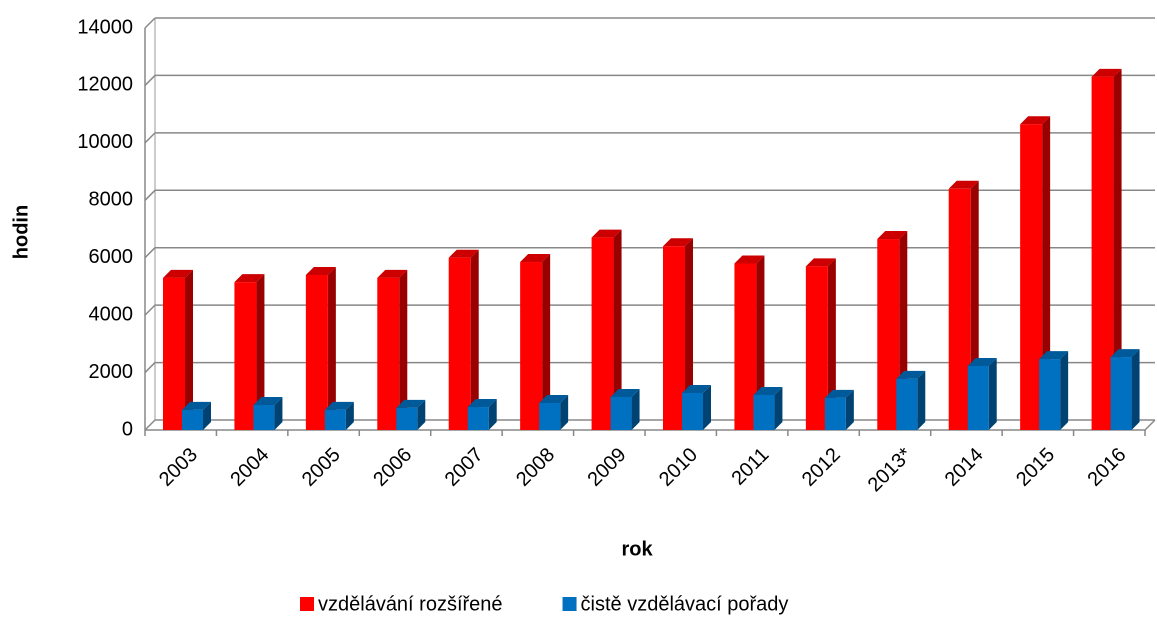 Image resolution: width=1157 pixels, height=644 pixels. Describe the element at coordinates (111, 257) in the screenshot. I see `y-tick-label: 6000` at that location.